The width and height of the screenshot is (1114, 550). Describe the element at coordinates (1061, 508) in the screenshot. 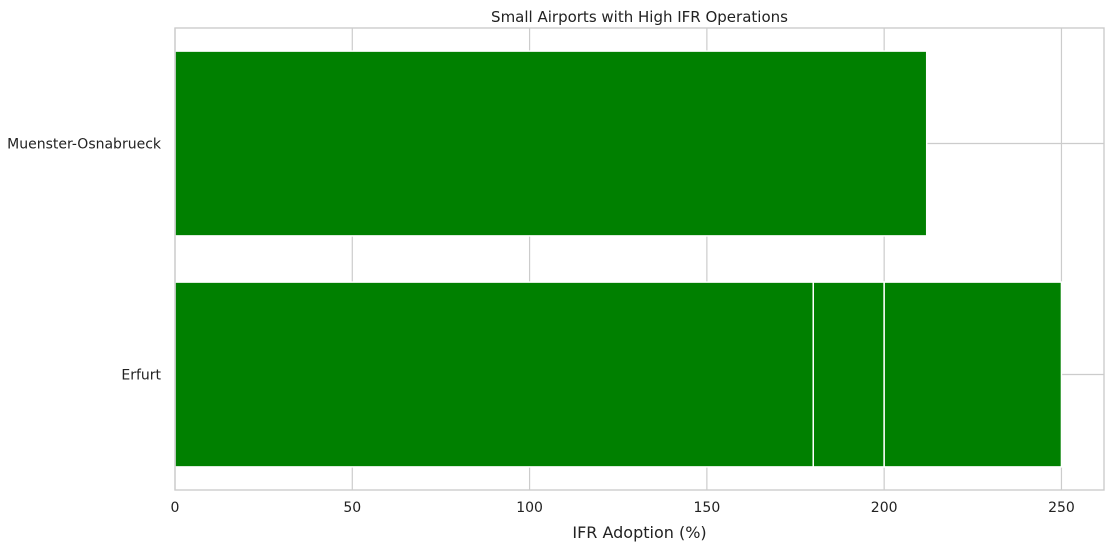

I see `x-tick-label: 250` at that location.